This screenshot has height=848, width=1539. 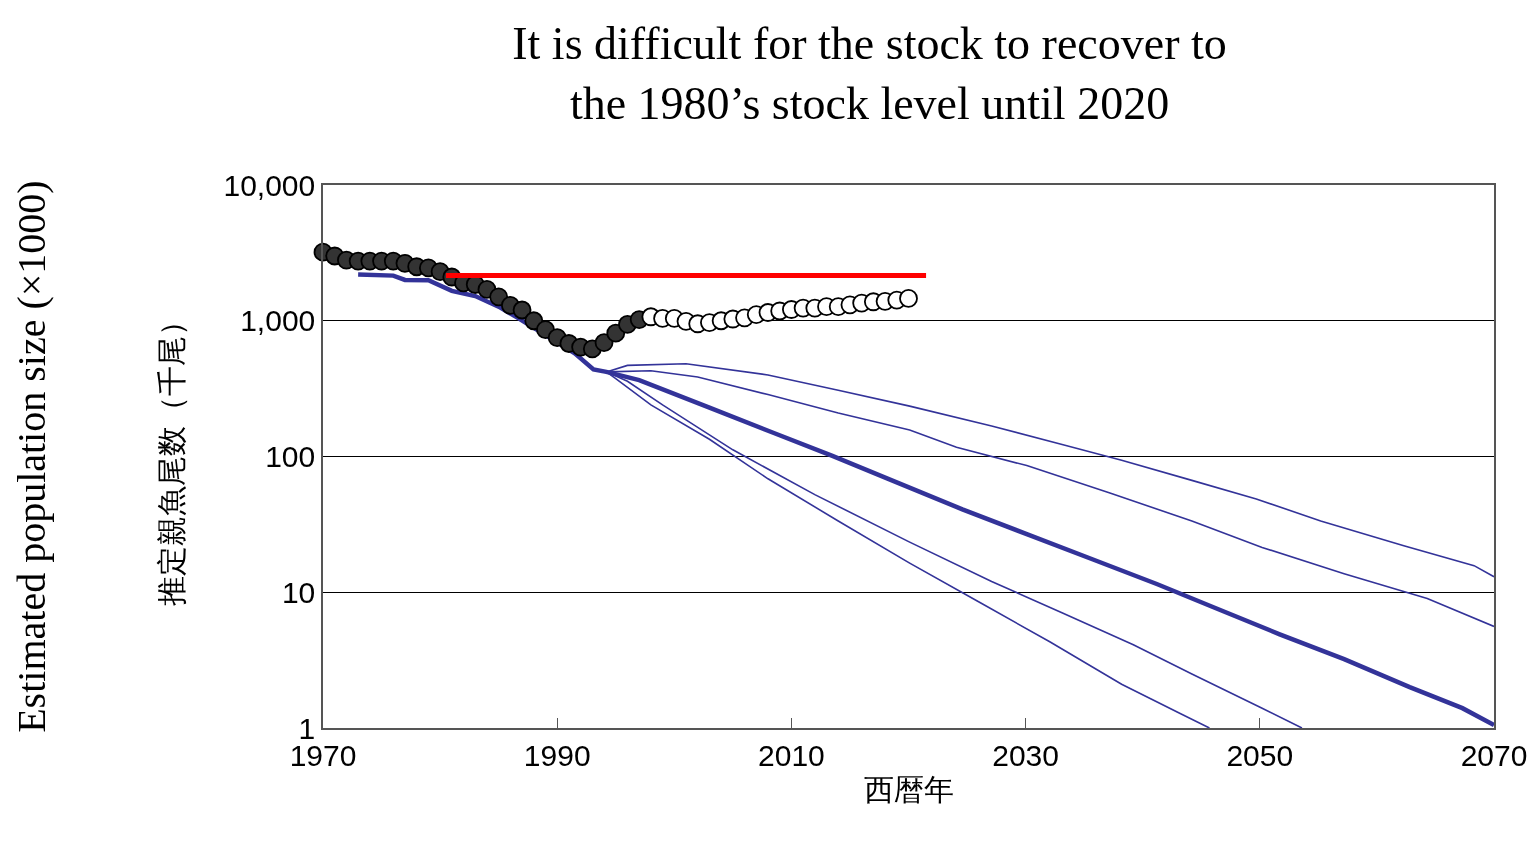 What do you see at coordinates (298, 592) in the screenshot?
I see `y-tick-label: 10` at bounding box center [298, 592].